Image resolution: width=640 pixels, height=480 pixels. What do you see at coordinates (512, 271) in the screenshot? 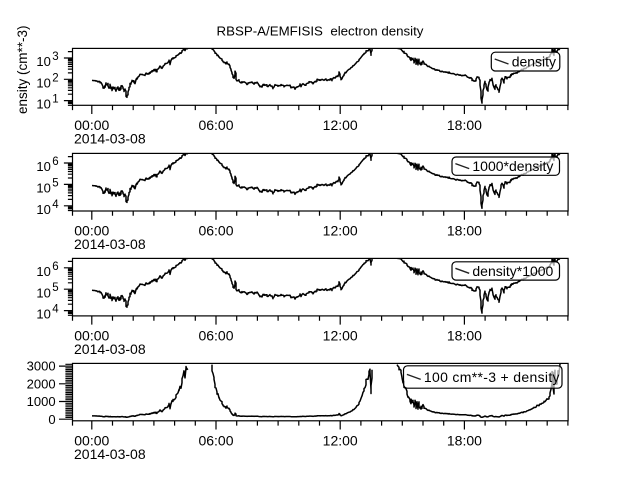
I see `svg-text: density*1000` at bounding box center [512, 271].